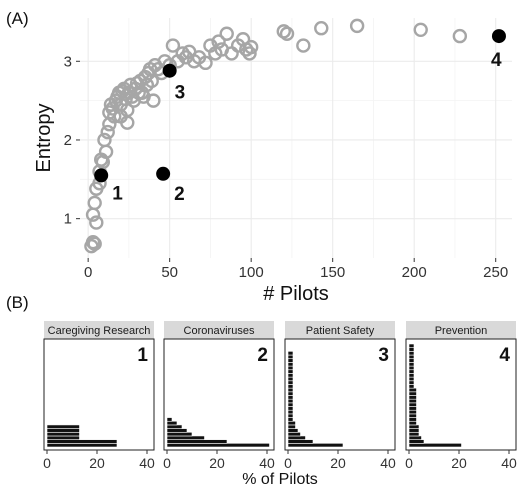 The width and height of the screenshot is (524, 494). I want to click on x-tick-label: 50, so click(169, 272).